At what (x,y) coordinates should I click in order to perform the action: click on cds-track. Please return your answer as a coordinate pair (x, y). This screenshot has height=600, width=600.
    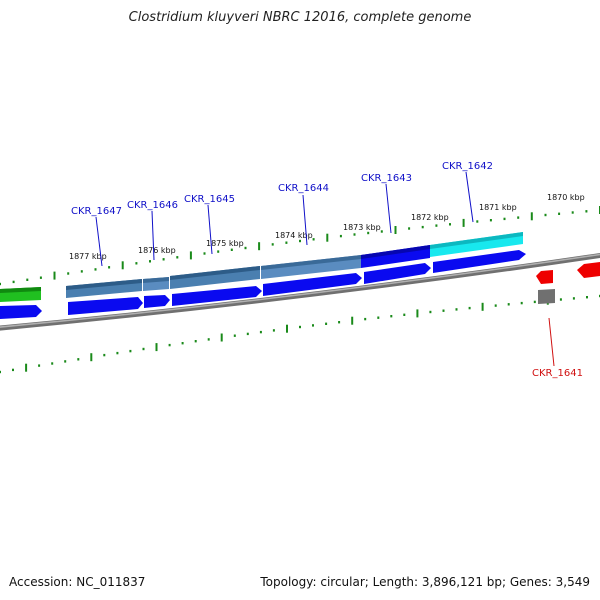
    Looking at the image, I should click on (300, 284).